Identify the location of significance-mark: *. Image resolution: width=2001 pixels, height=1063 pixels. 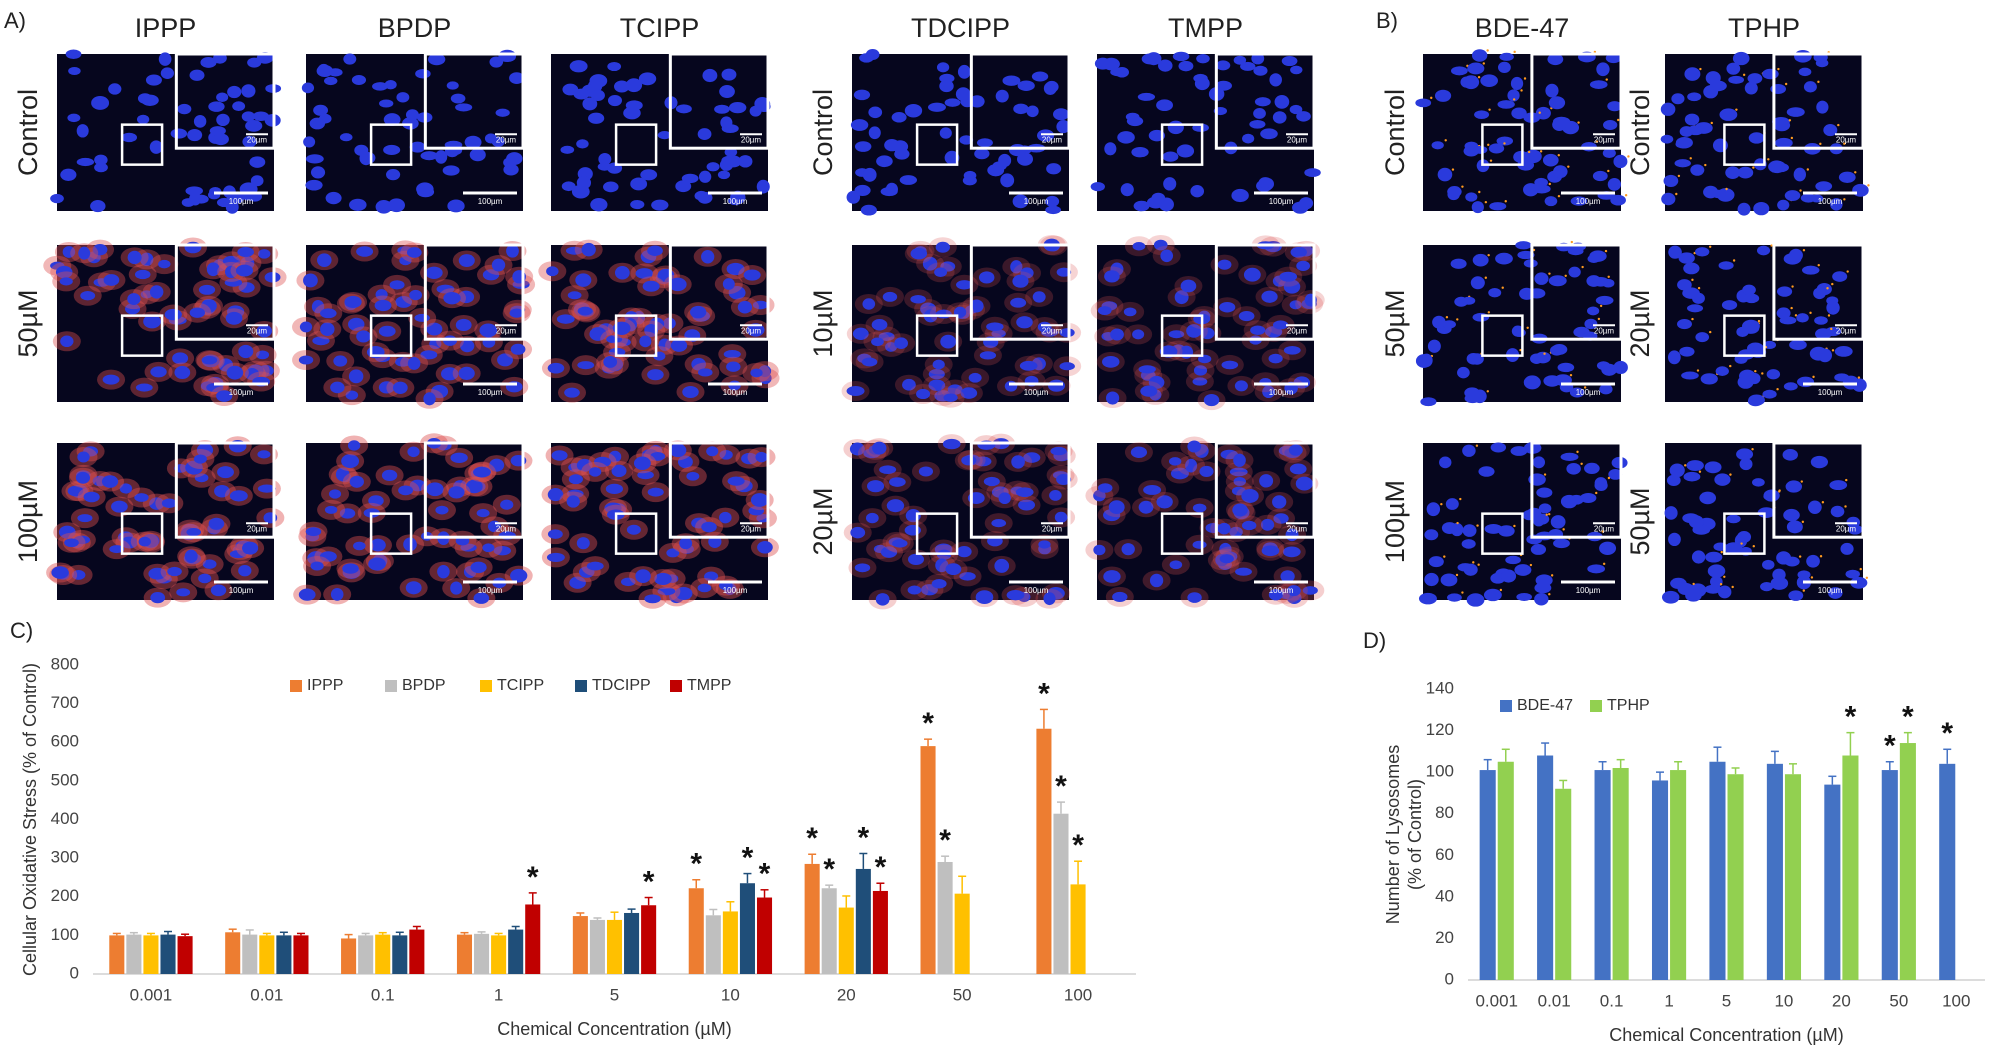
(1078, 845).